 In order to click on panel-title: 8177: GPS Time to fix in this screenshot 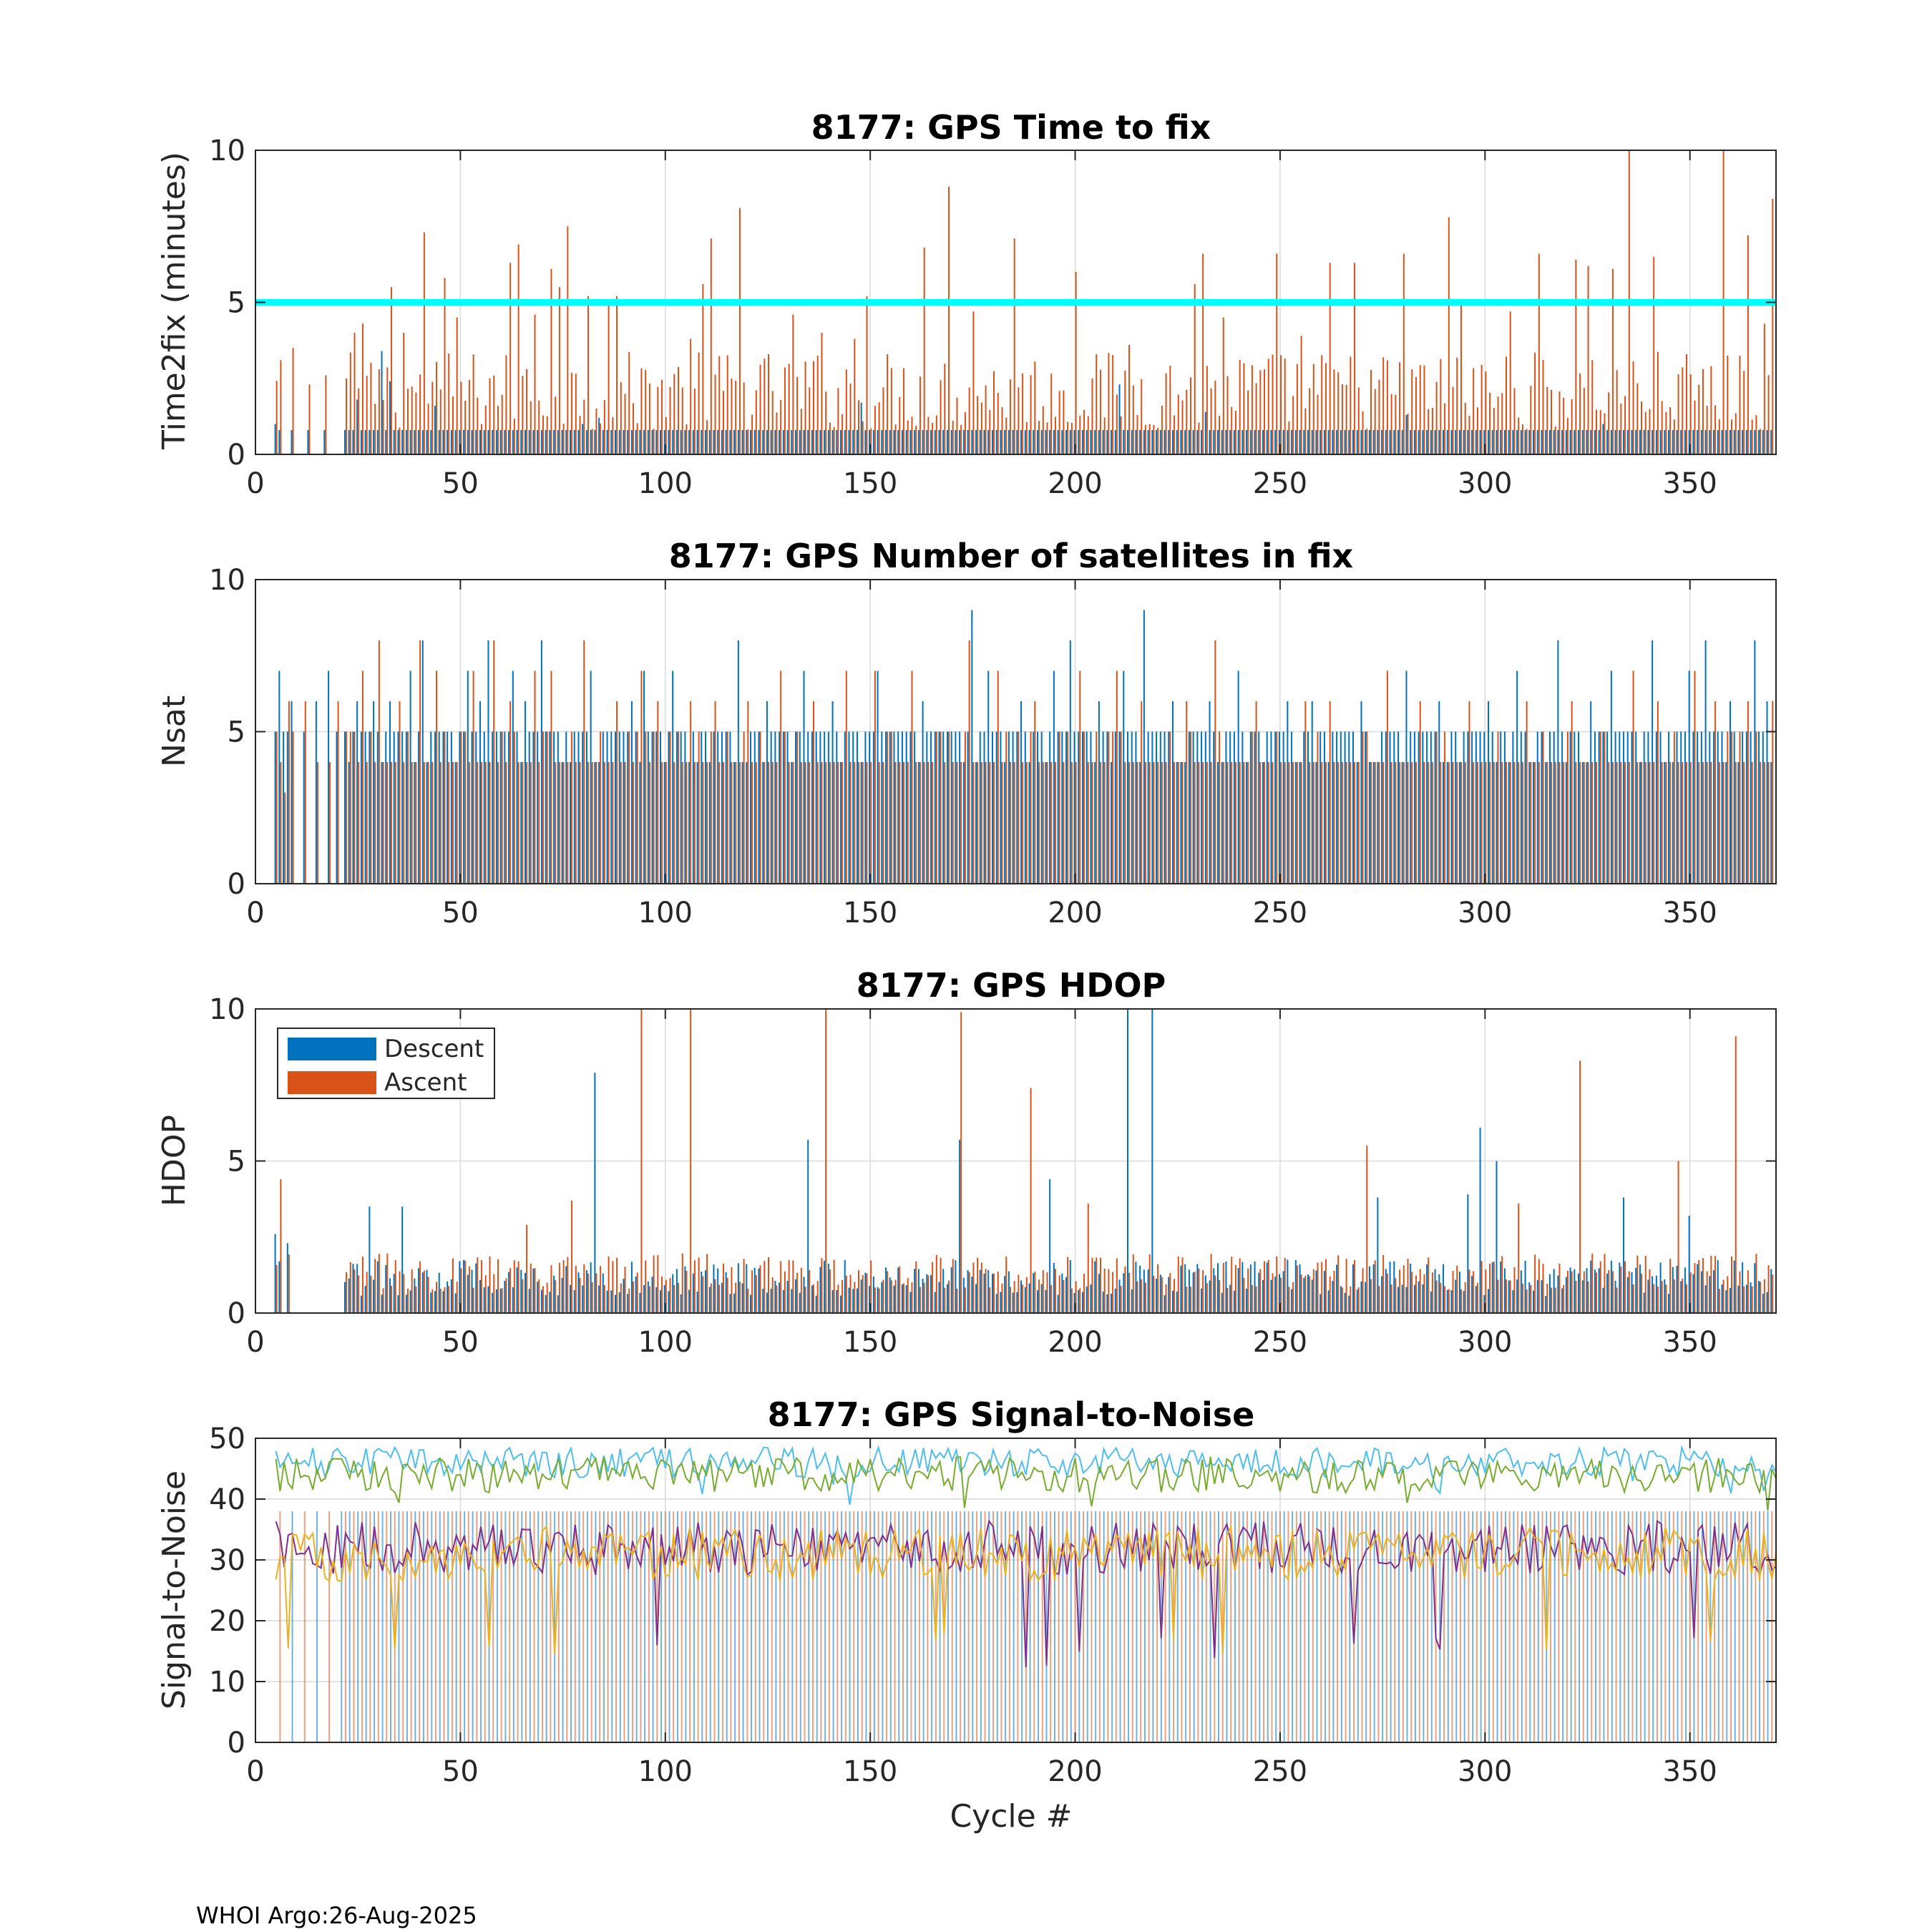, I will do `click(1011, 127)`.